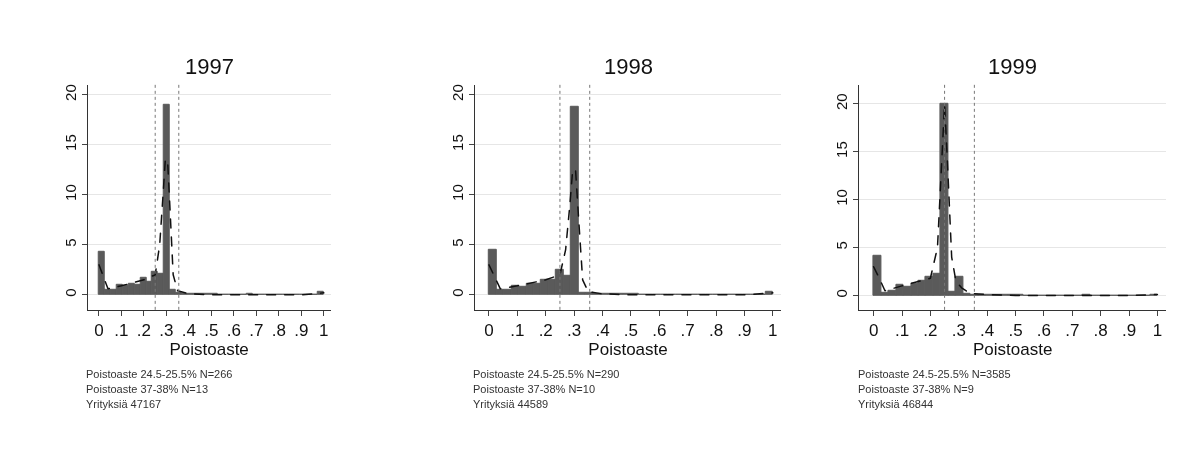 This screenshot has width=1202, height=451. I want to click on text: Yrityksiä 44589, so click(511, 404).